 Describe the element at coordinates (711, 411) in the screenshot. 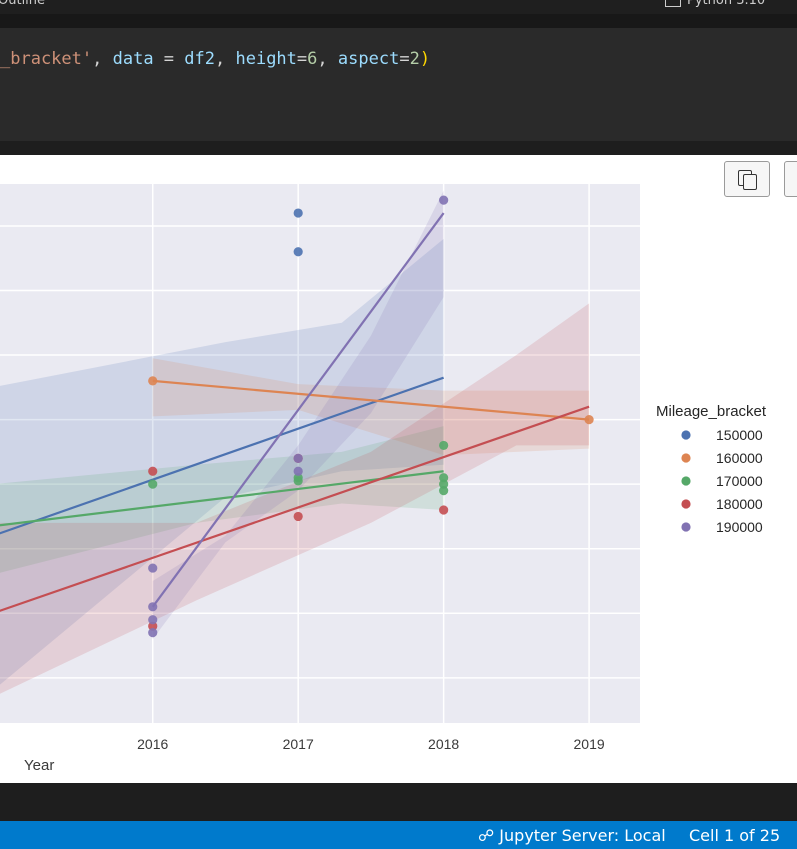

I see `legend-title: Mileage_bracket` at that location.